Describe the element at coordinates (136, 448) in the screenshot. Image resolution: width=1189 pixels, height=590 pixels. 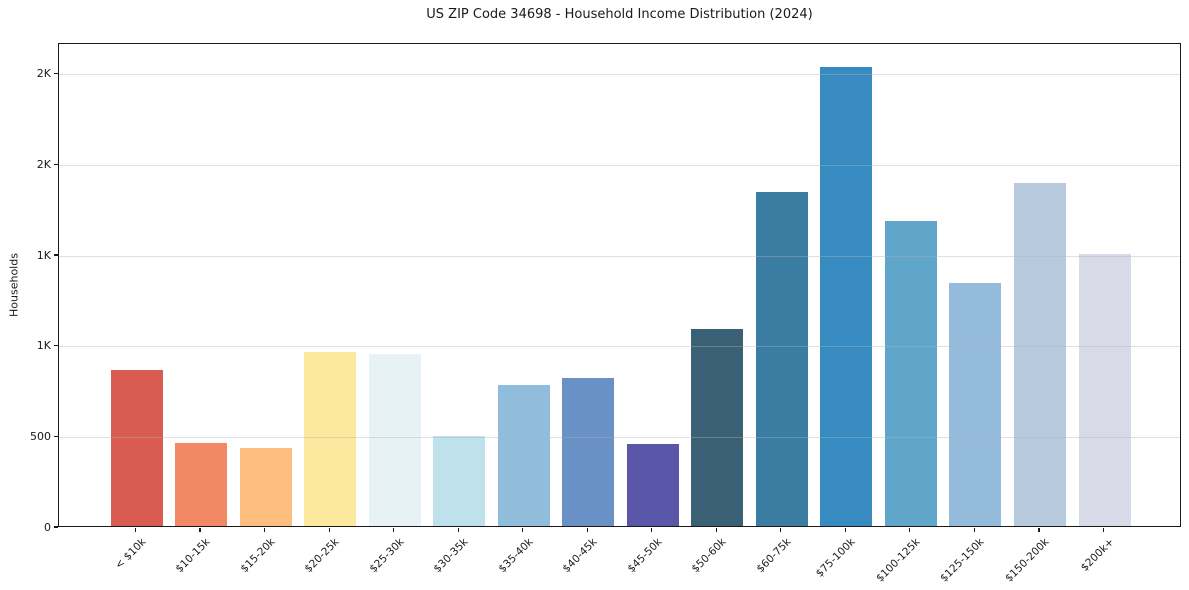
I see `bar-10k` at that location.